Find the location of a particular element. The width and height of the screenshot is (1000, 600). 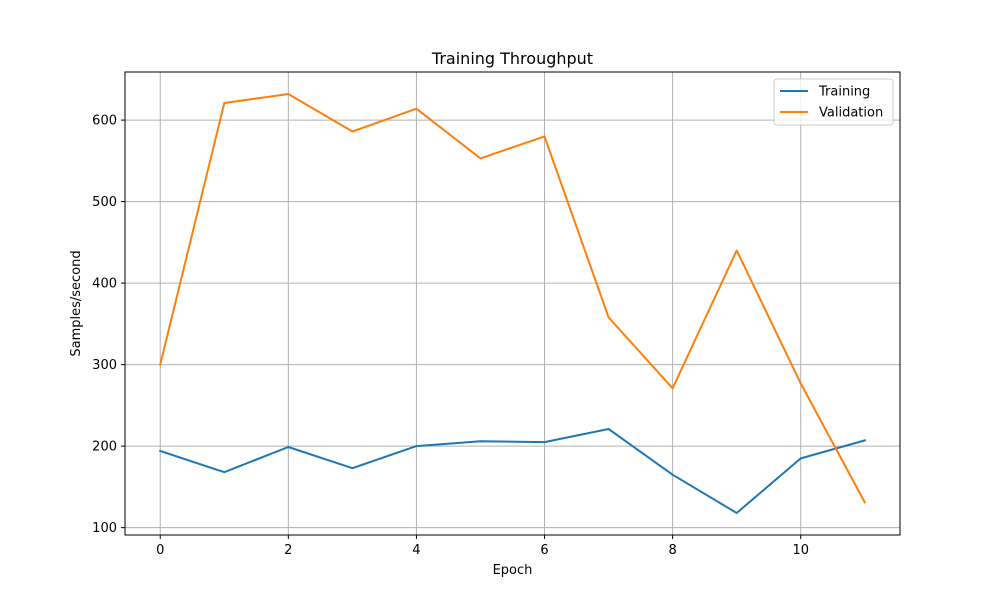

series-line-training is located at coordinates (512, 471).